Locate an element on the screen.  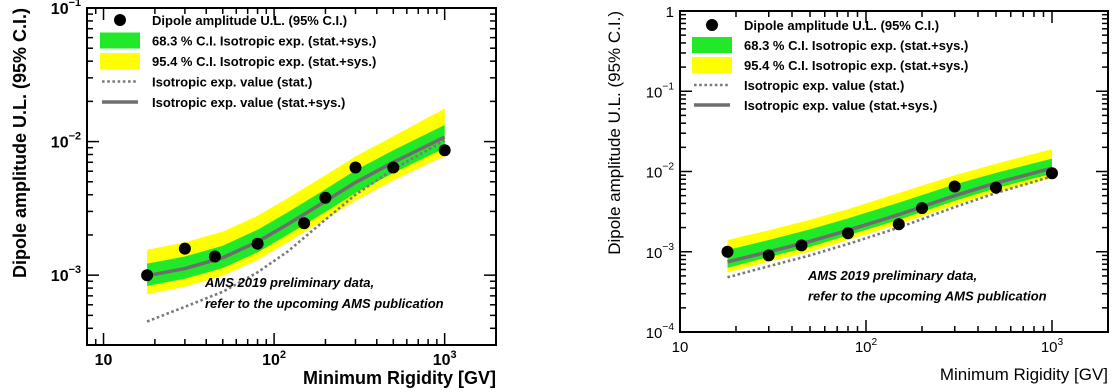
band-68-ci is located at coordinates (296, 205).